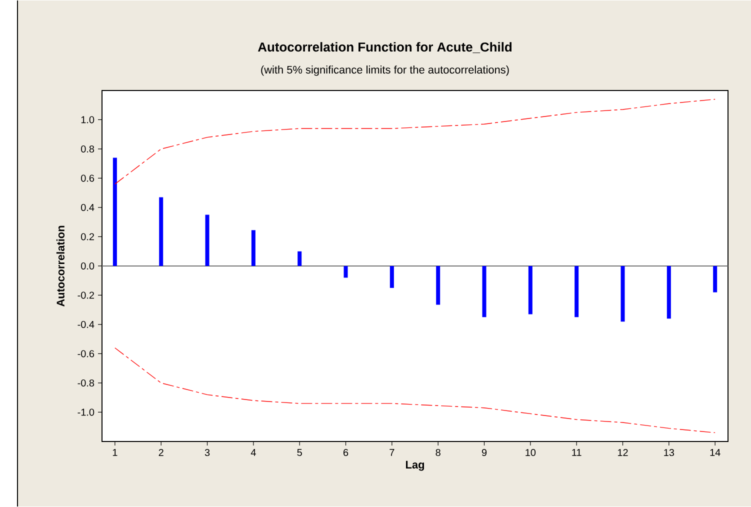 This screenshot has height=507, width=751. I want to click on y-tick-label: 1.0, so click(87, 120).